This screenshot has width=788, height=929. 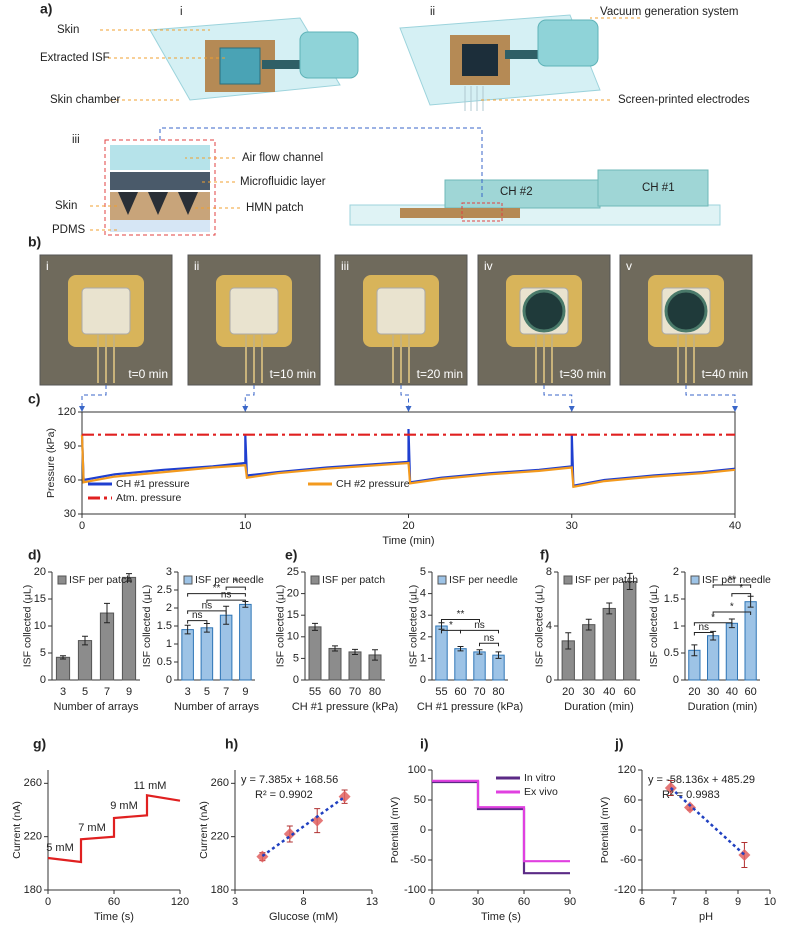 What do you see at coordinates (43, 653) in the screenshot?
I see `y-tick-label: 5` at bounding box center [43, 653].